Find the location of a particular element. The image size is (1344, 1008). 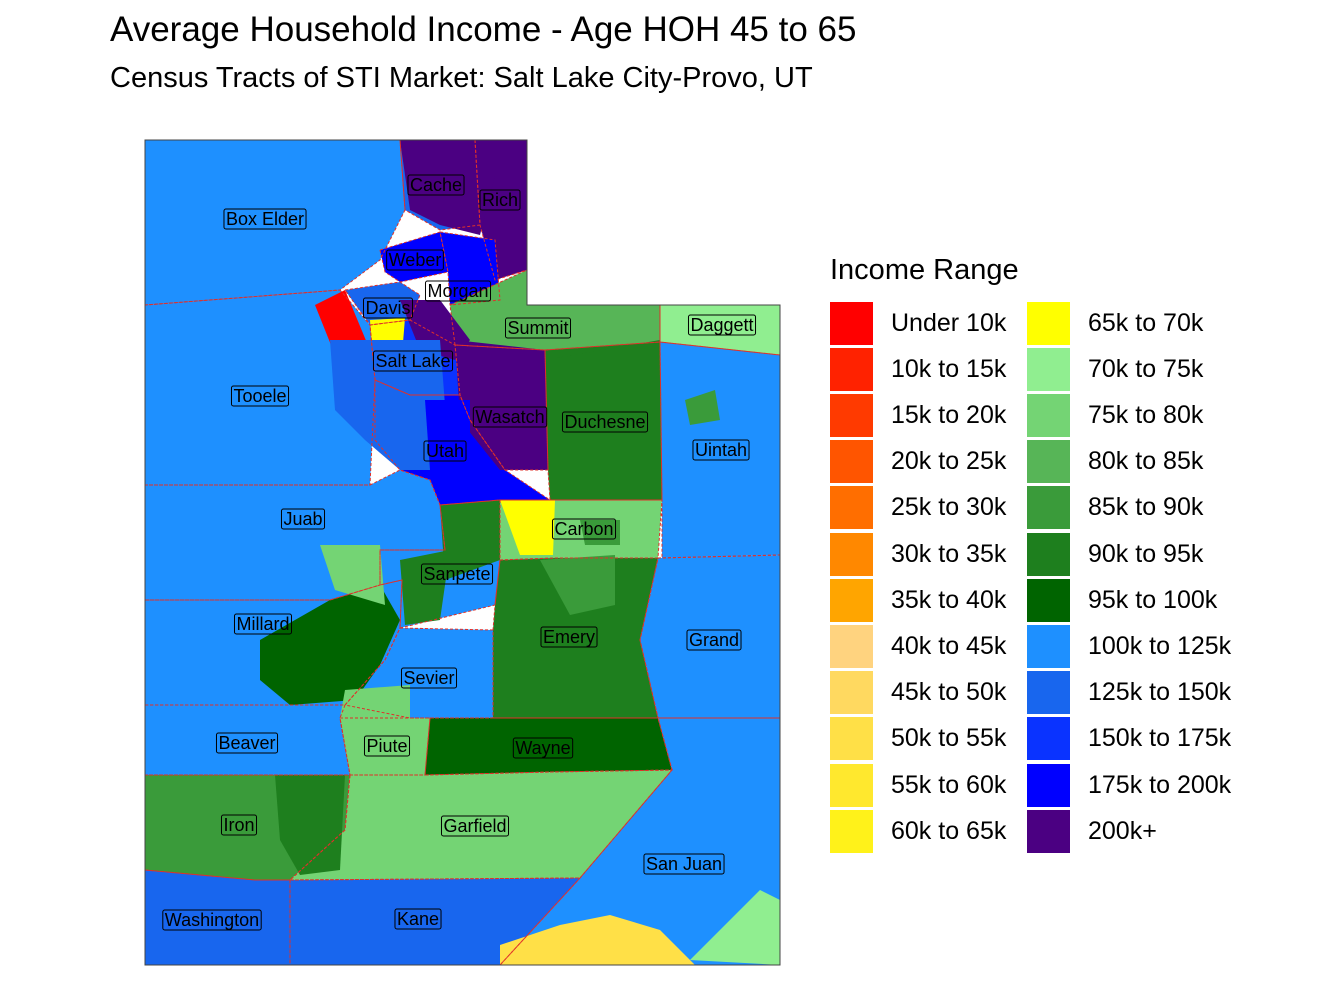

legend-label: 30k to 35k is located at coordinates (949, 553).